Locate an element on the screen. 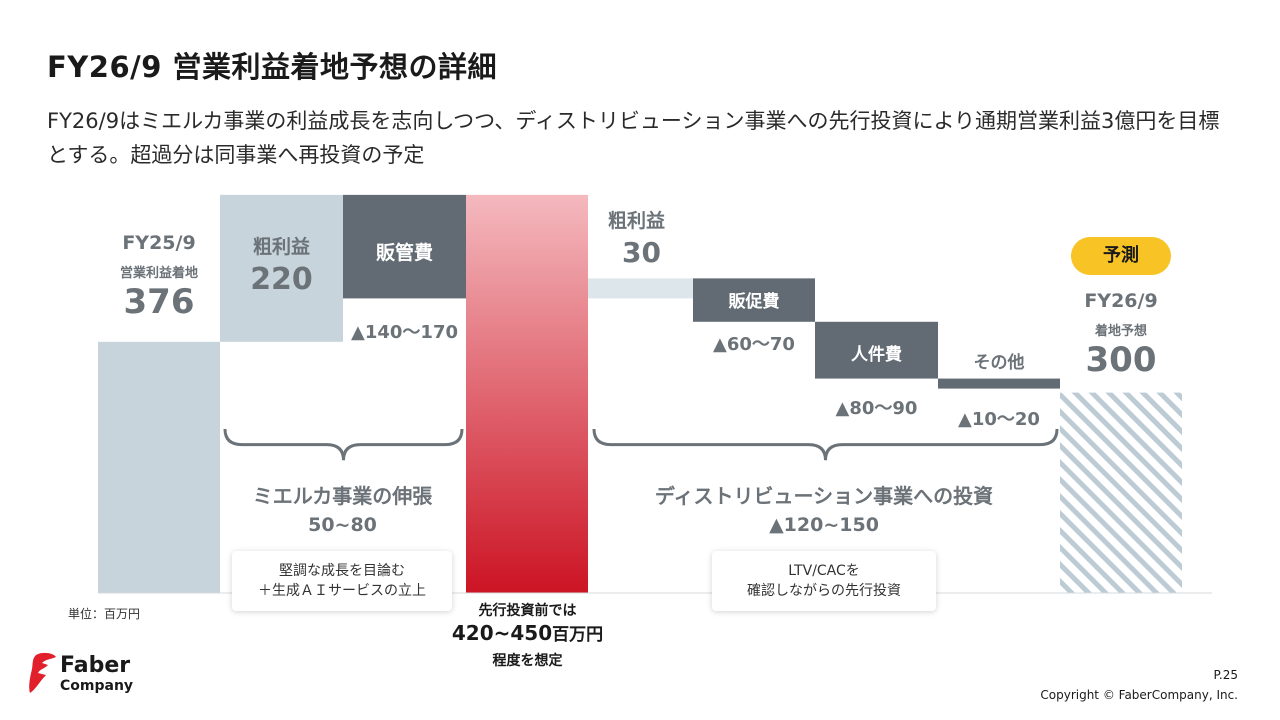  note-box-distribution: LTV/CACを 確認しながらの先行投資 is located at coordinates (824, 581).